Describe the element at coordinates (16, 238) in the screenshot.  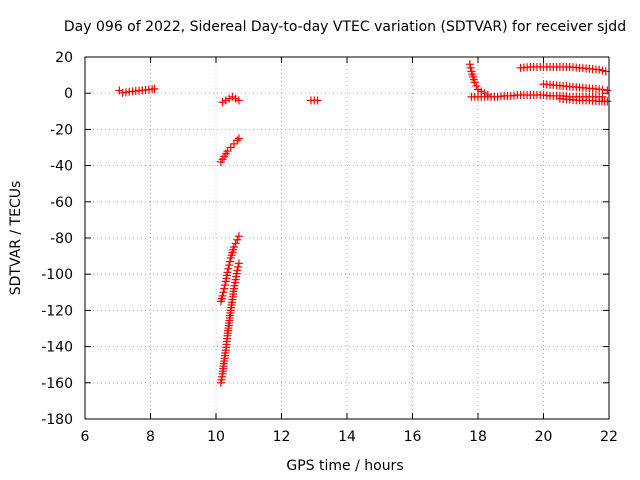
I see `y-axis-label: SDTVAR / TECUs` at that location.